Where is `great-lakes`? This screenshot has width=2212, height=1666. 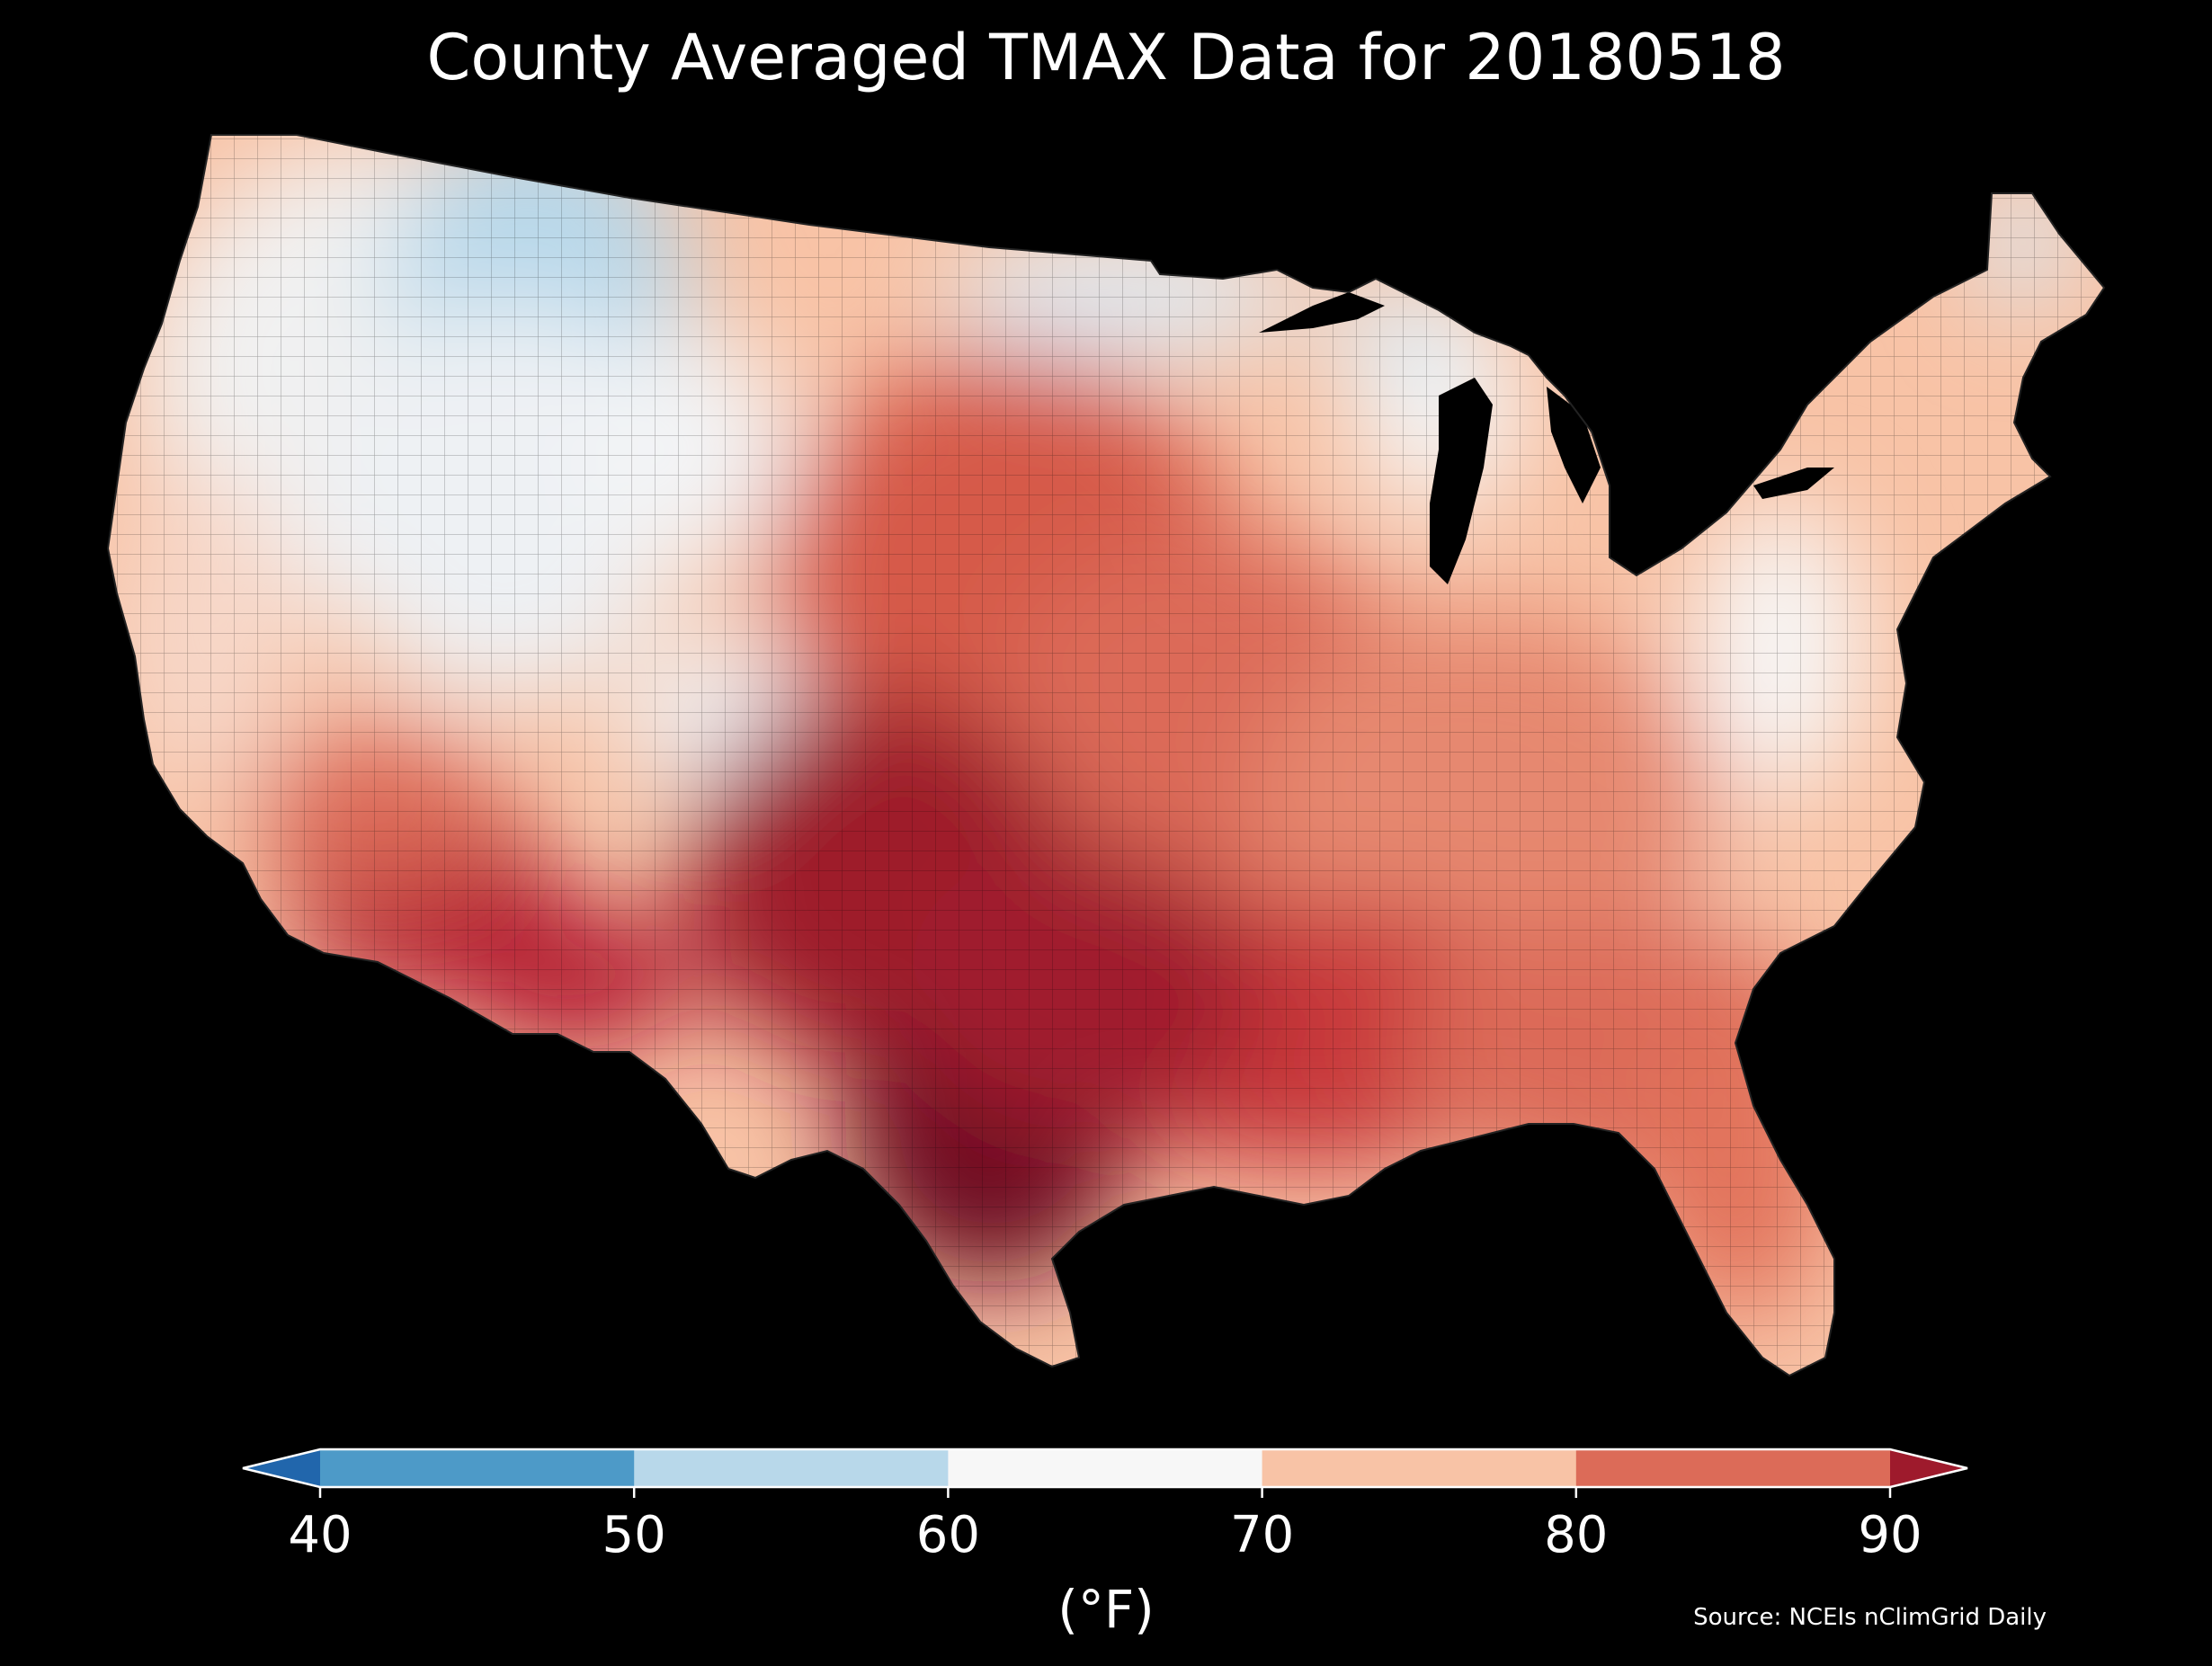
great-lakes is located at coordinates (1546, 438).